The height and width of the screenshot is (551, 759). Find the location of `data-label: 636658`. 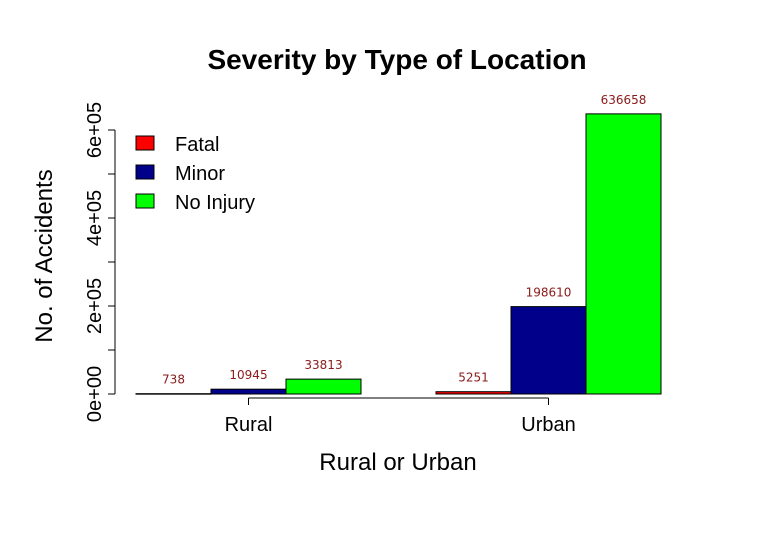

data-label: 636658 is located at coordinates (624, 100).